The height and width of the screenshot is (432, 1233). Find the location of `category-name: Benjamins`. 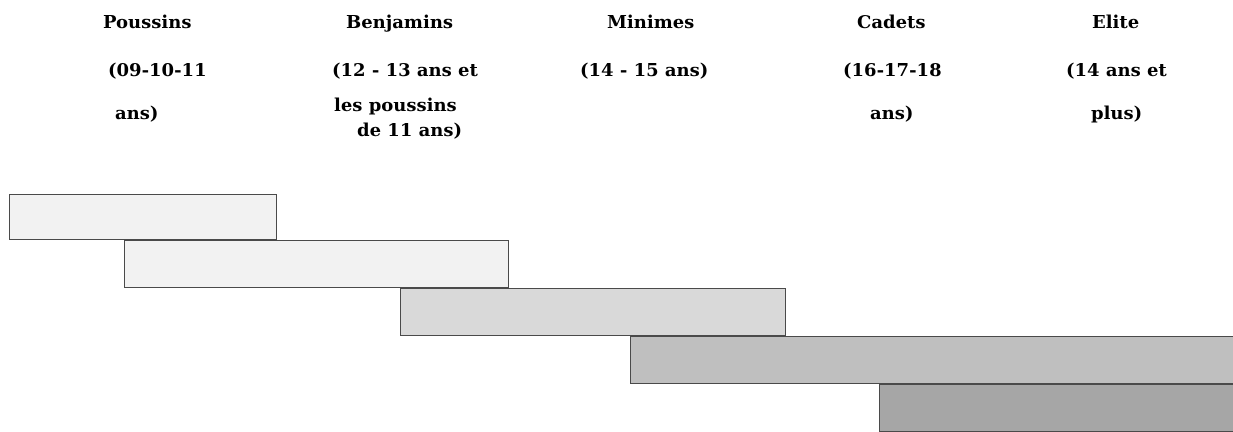

category-name: Benjamins is located at coordinates (400, 22).